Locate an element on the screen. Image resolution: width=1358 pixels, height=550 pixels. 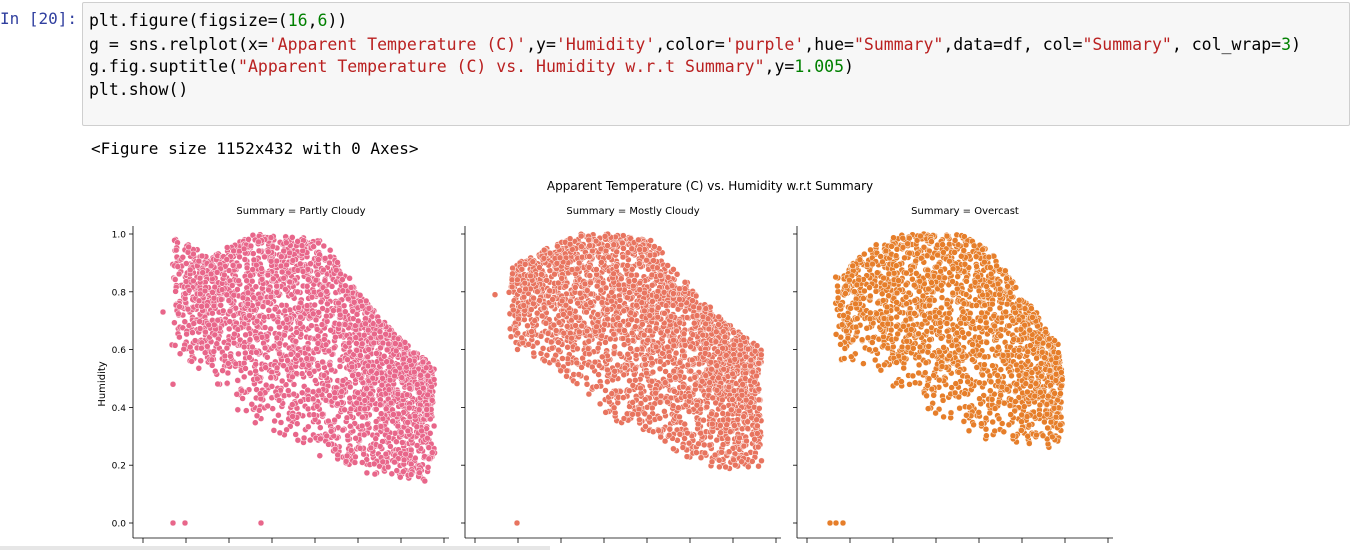
code-line-4: plt.show() is located at coordinates (139, 89).